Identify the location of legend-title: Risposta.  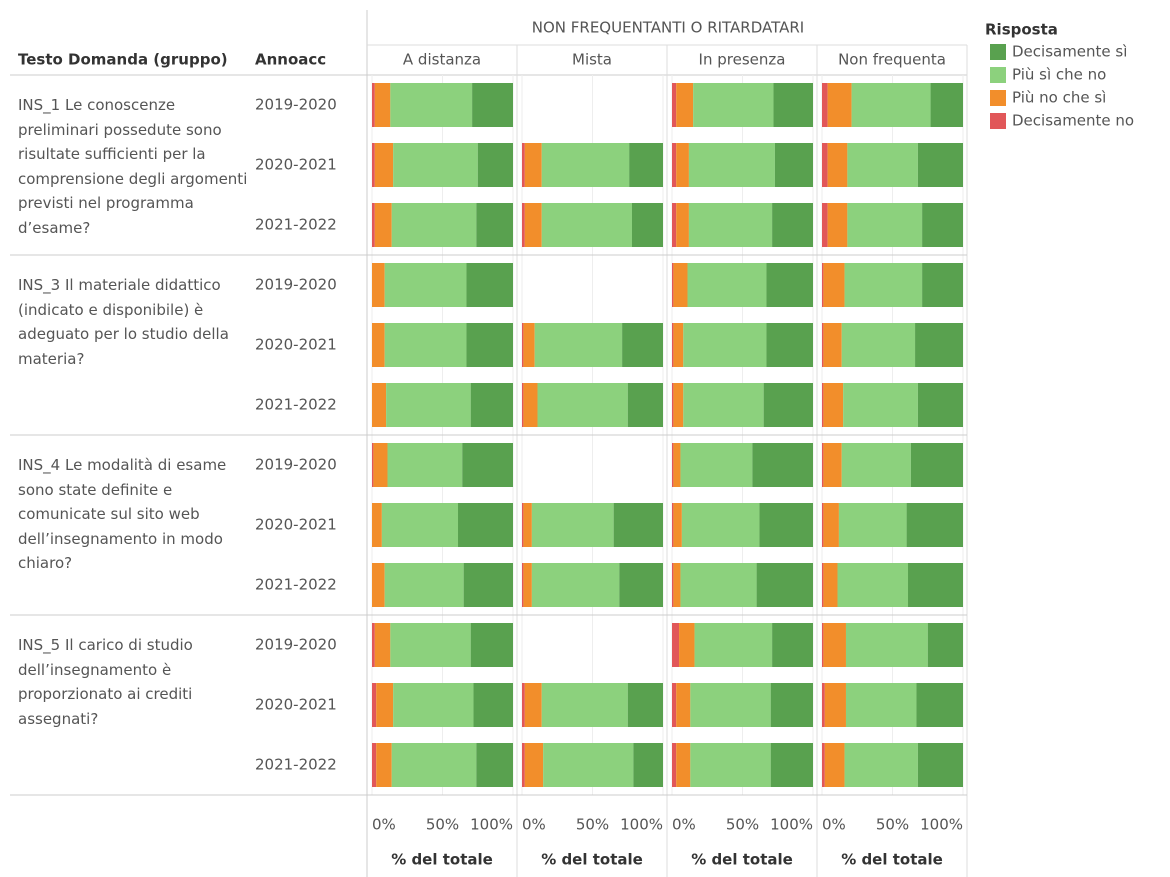
(1021, 30).